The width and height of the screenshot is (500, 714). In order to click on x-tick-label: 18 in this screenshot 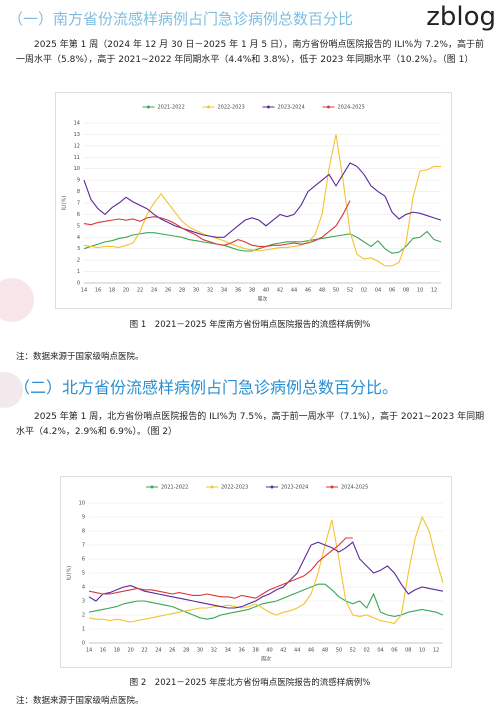, I will do `click(117, 651)`.